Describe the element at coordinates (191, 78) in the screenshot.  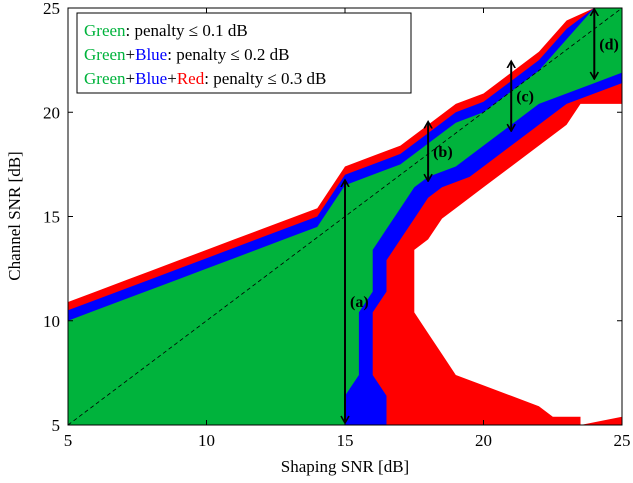
I see `legend-entry-part: Red` at that location.